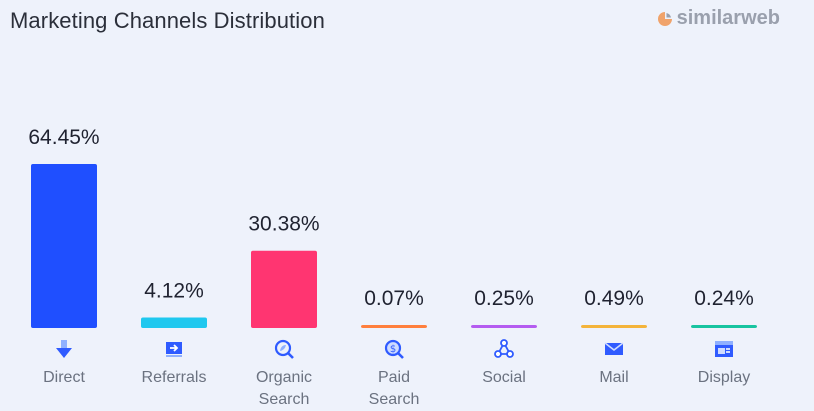 The height and width of the screenshot is (411, 814). What do you see at coordinates (284, 349) in the screenshot?
I see `organic-search-icon` at bounding box center [284, 349].